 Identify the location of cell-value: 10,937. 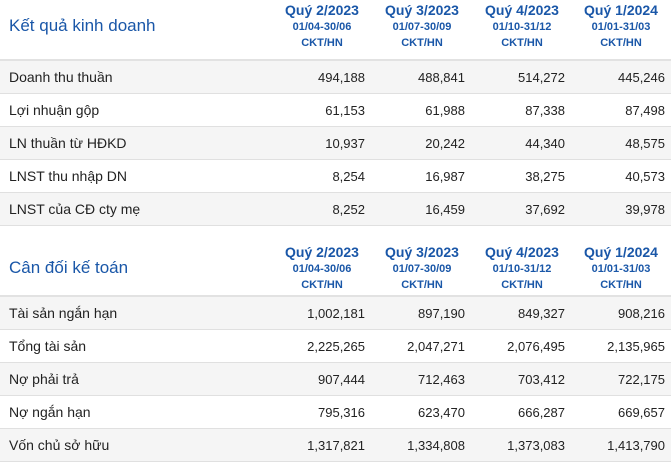
(345, 143).